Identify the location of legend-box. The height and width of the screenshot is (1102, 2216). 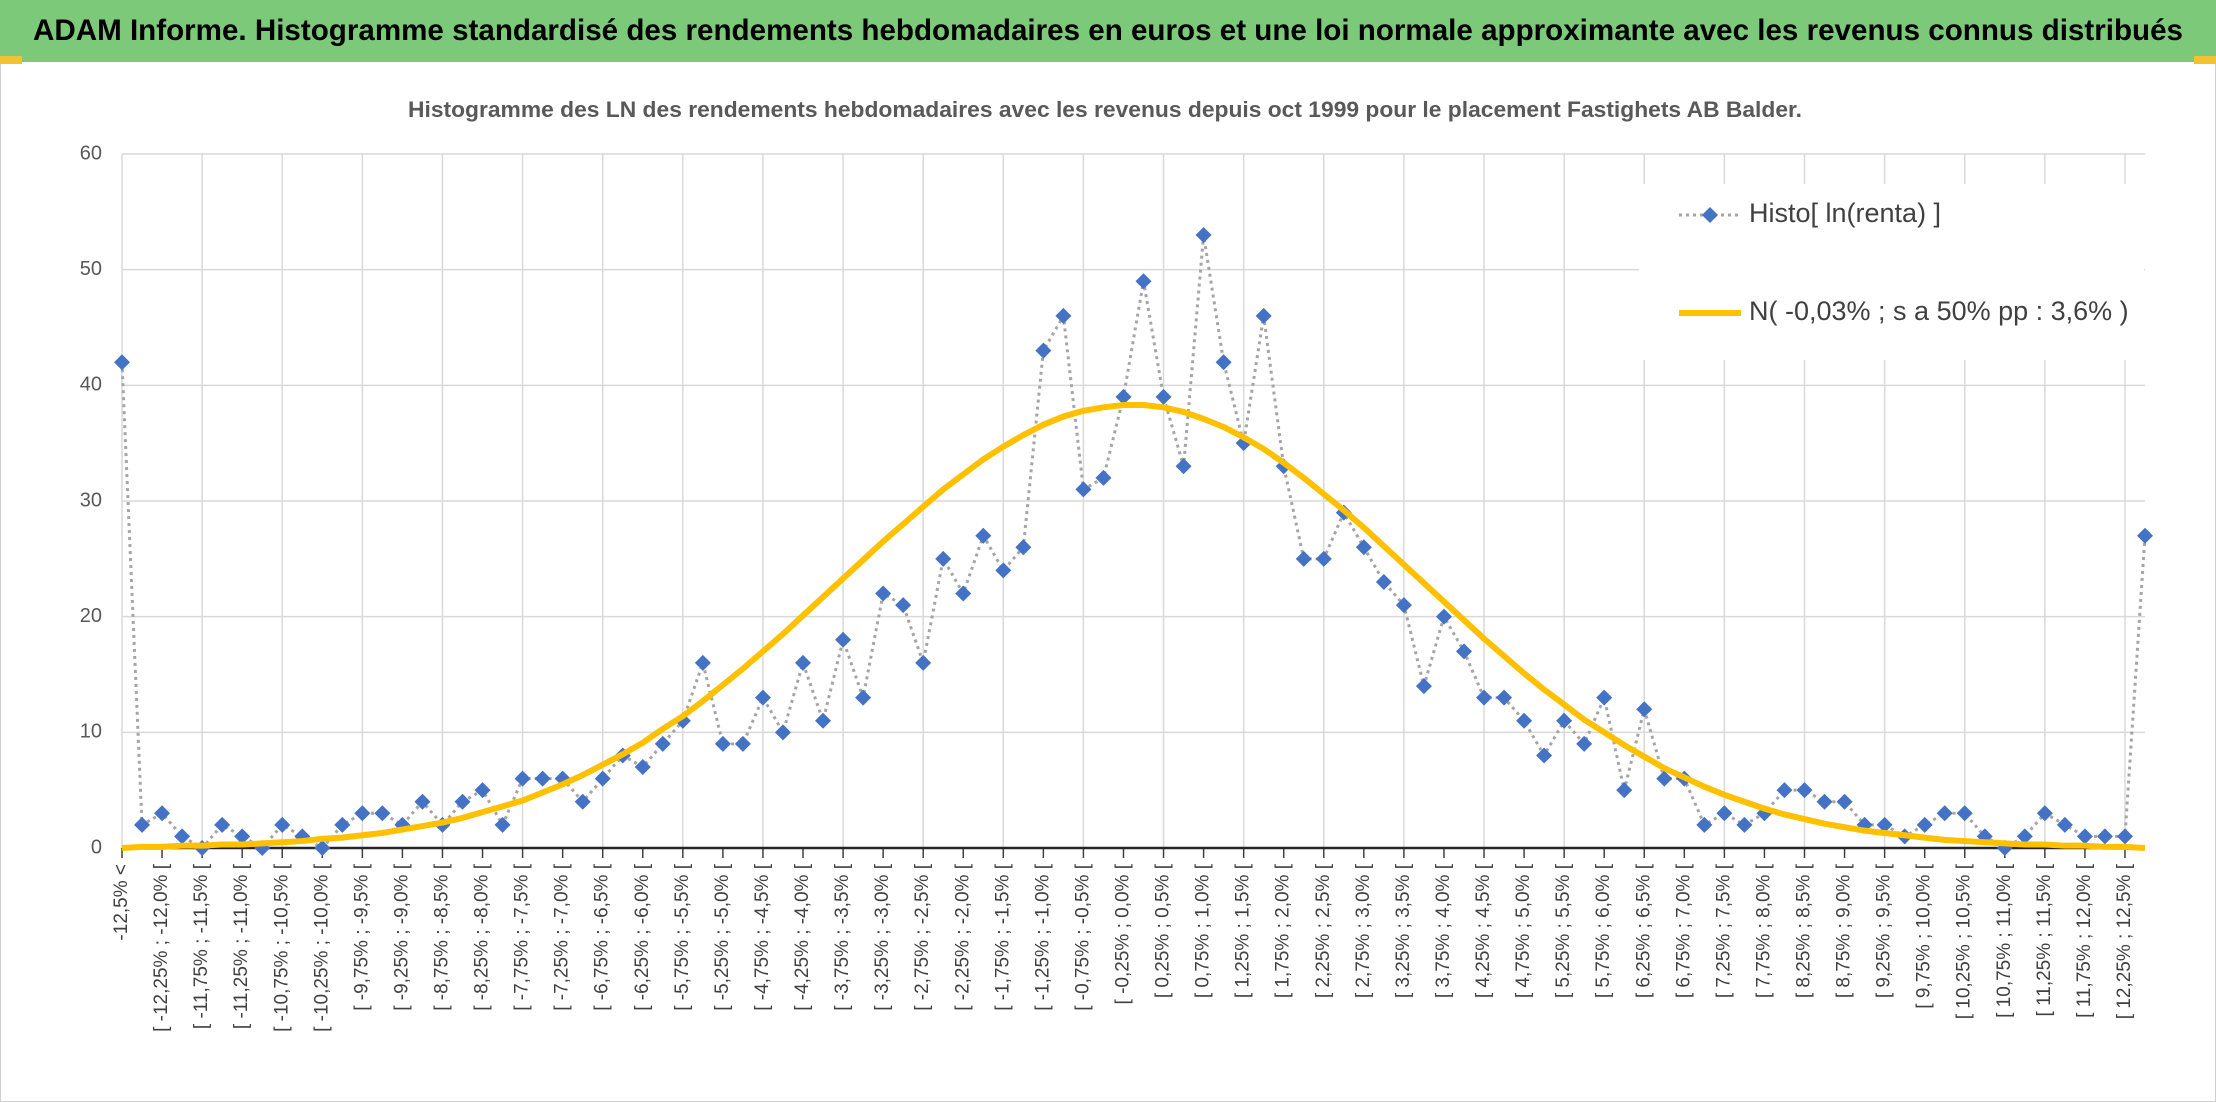
(1891, 272).